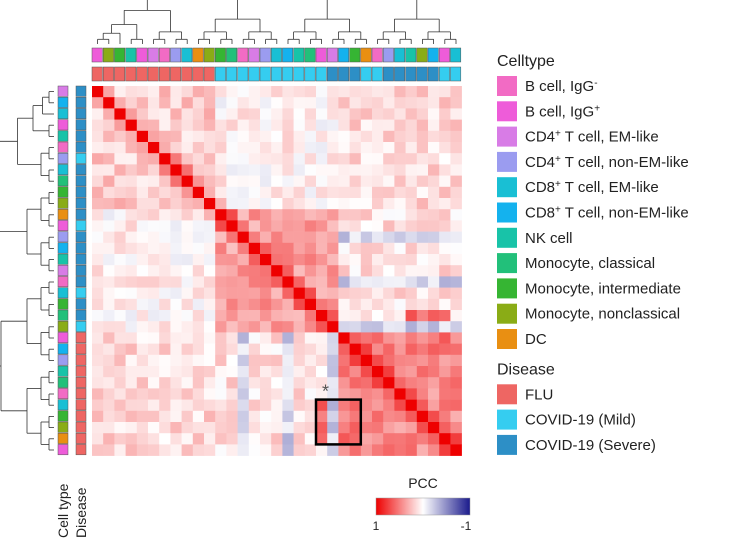 This screenshot has width=748, height=544. Describe the element at coordinates (607, 213) in the screenshot. I see `legend-celltype-label: CD8+ T cell, non-EM-like` at that location.